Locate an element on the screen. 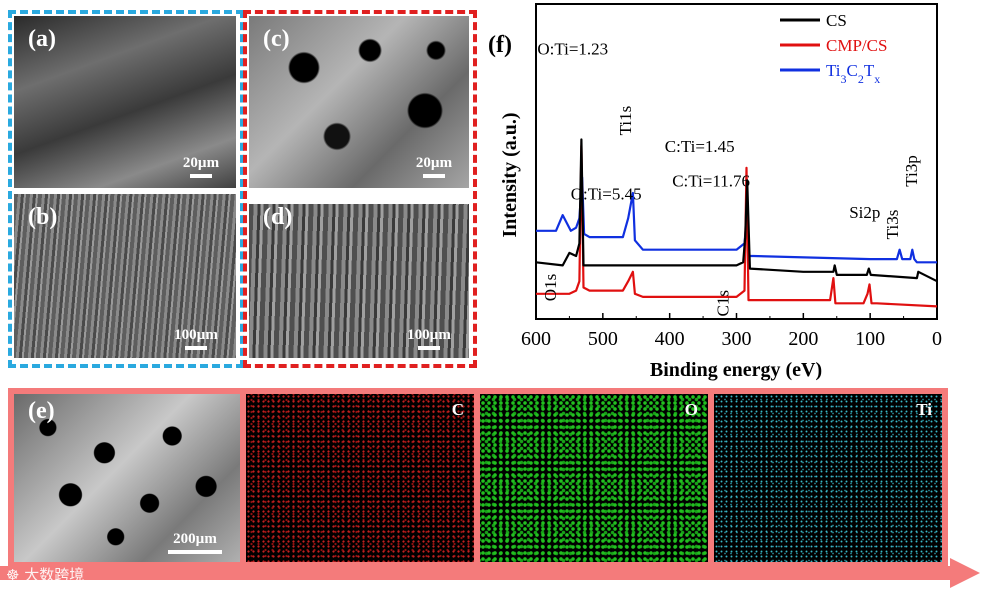 The width and height of the screenshot is (986, 595). eds-map-c: C is located at coordinates (360, 478).